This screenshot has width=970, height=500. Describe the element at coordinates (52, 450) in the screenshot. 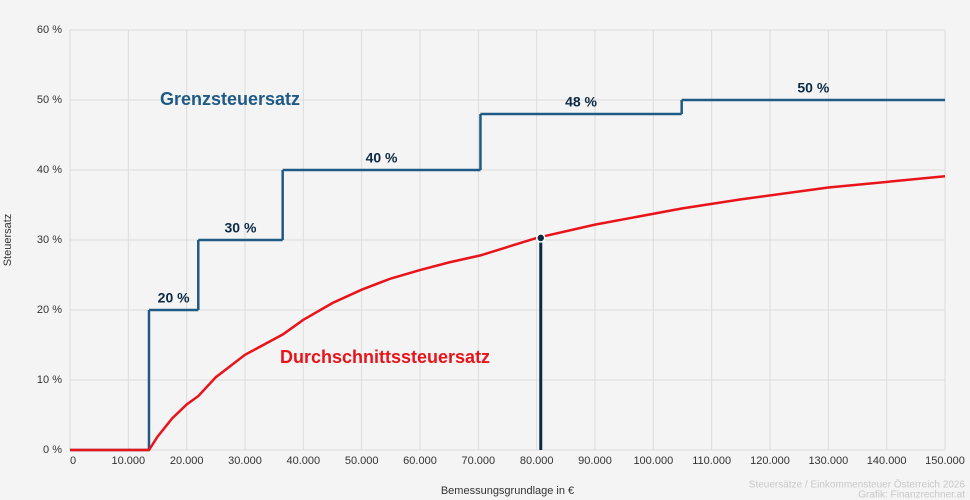

I see `y-tick-label: 0 %` at that location.